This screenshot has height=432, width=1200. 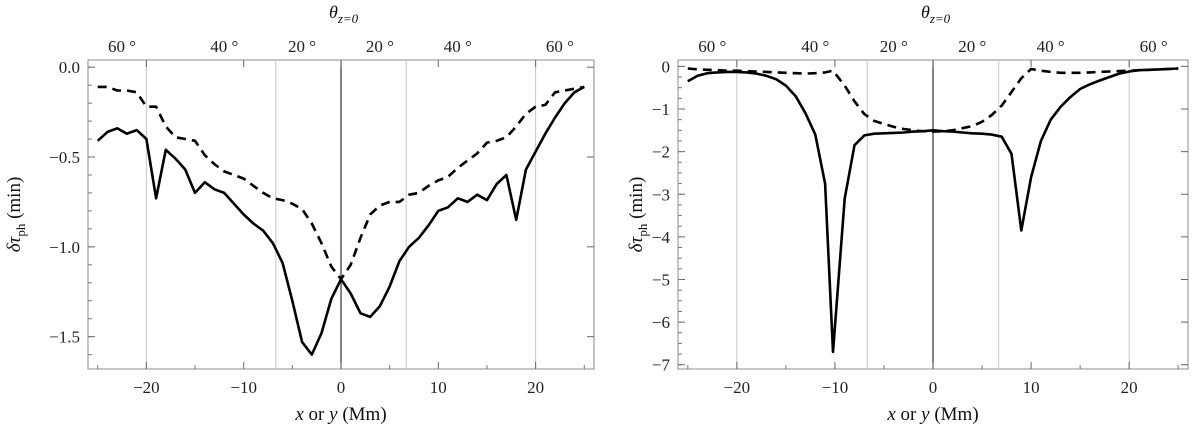 I want to click on y-tick-label: −5, so click(x=661, y=279).